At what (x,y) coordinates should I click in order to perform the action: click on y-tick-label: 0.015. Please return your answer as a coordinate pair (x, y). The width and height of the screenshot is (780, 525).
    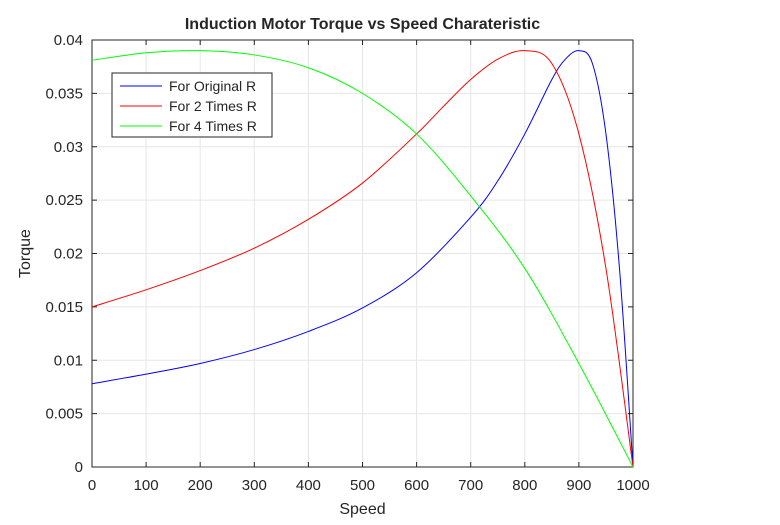
    Looking at the image, I should click on (64, 307).